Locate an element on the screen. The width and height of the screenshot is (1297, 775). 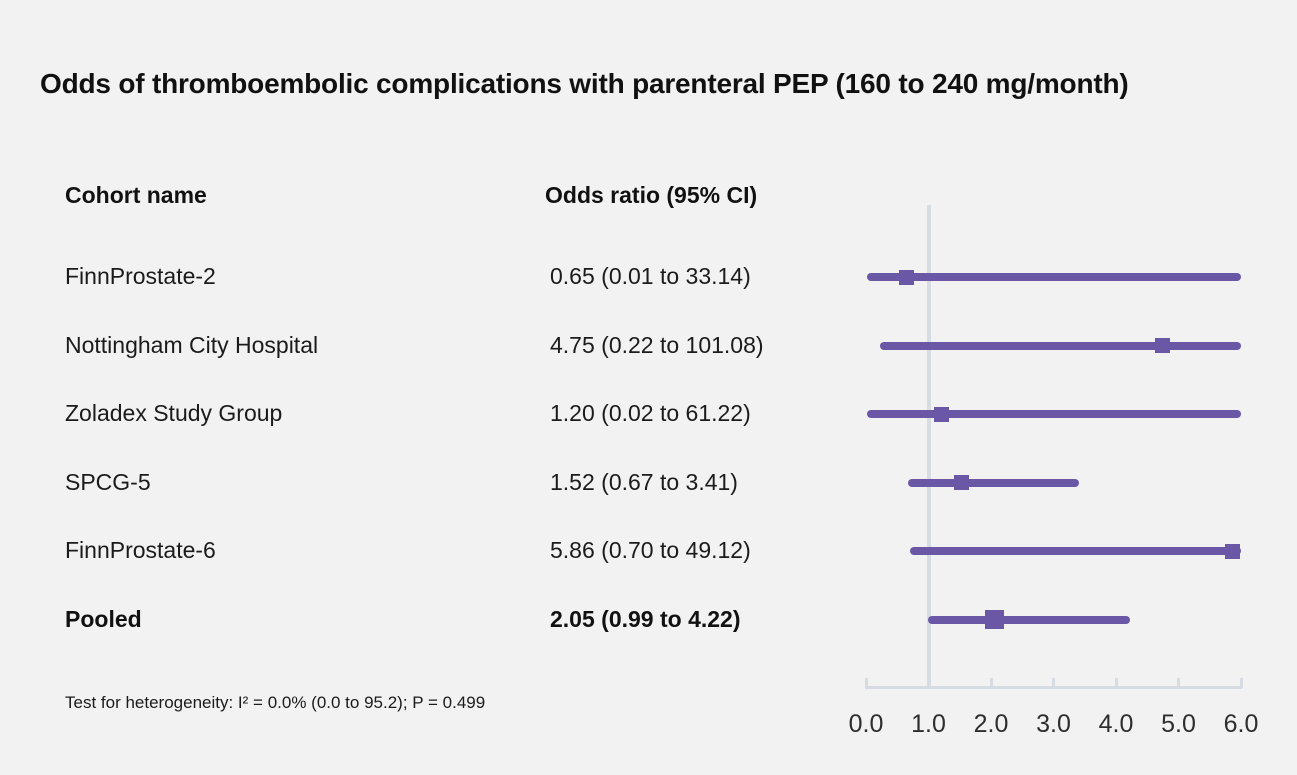
odds-ratio-value: 1.52 (0.67 to 3.41) is located at coordinates (644, 481).